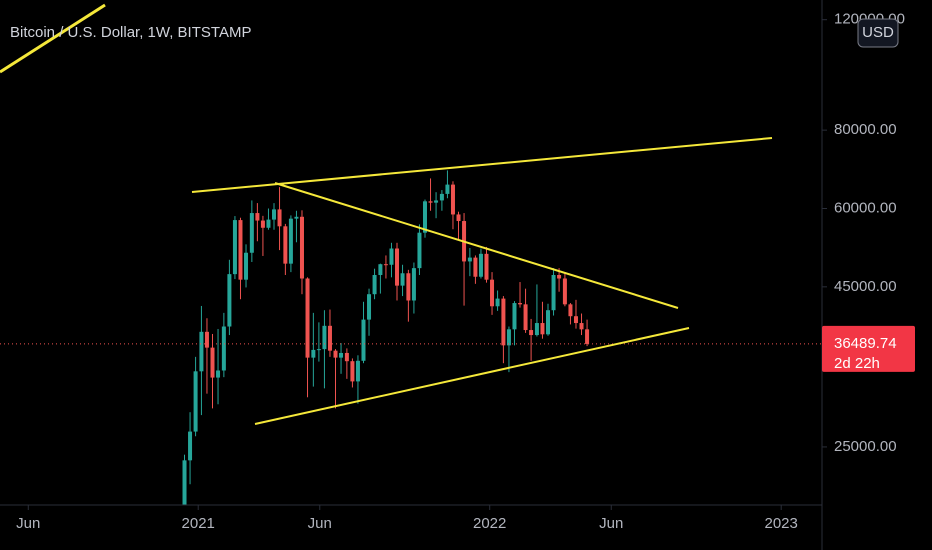 Image resolution: width=932 pixels, height=550 pixels. What do you see at coordinates (781, 523) in the screenshot?
I see `x-tick-label: 2023` at bounding box center [781, 523].